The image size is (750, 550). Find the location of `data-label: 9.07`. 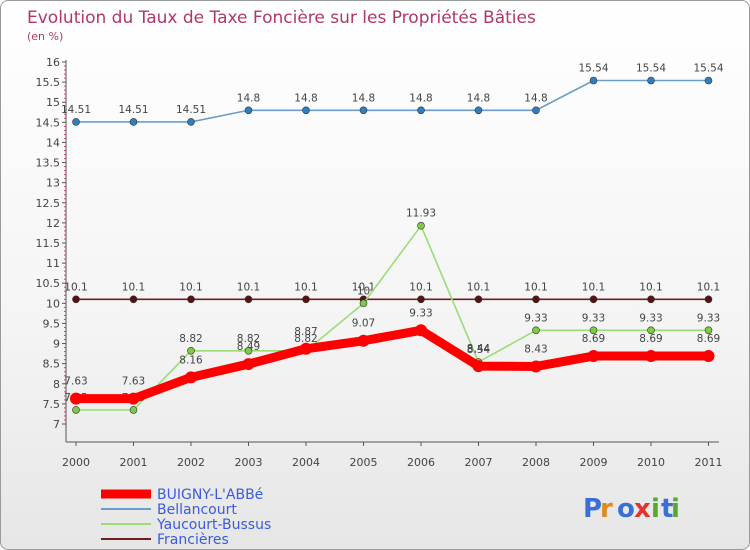

data-label: 9.07 is located at coordinates (363, 324).